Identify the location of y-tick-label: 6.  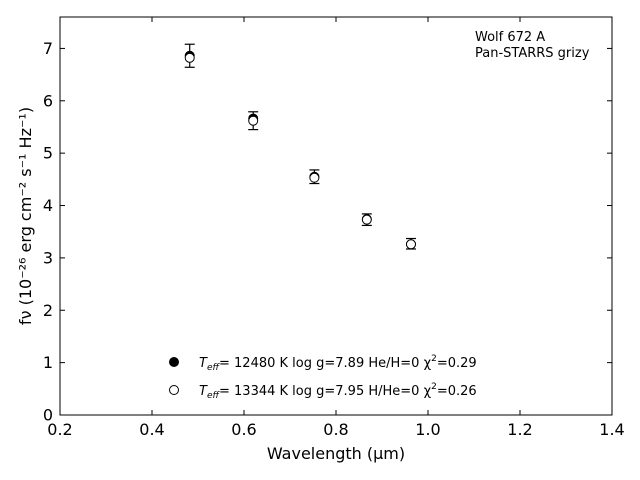
(48, 100).